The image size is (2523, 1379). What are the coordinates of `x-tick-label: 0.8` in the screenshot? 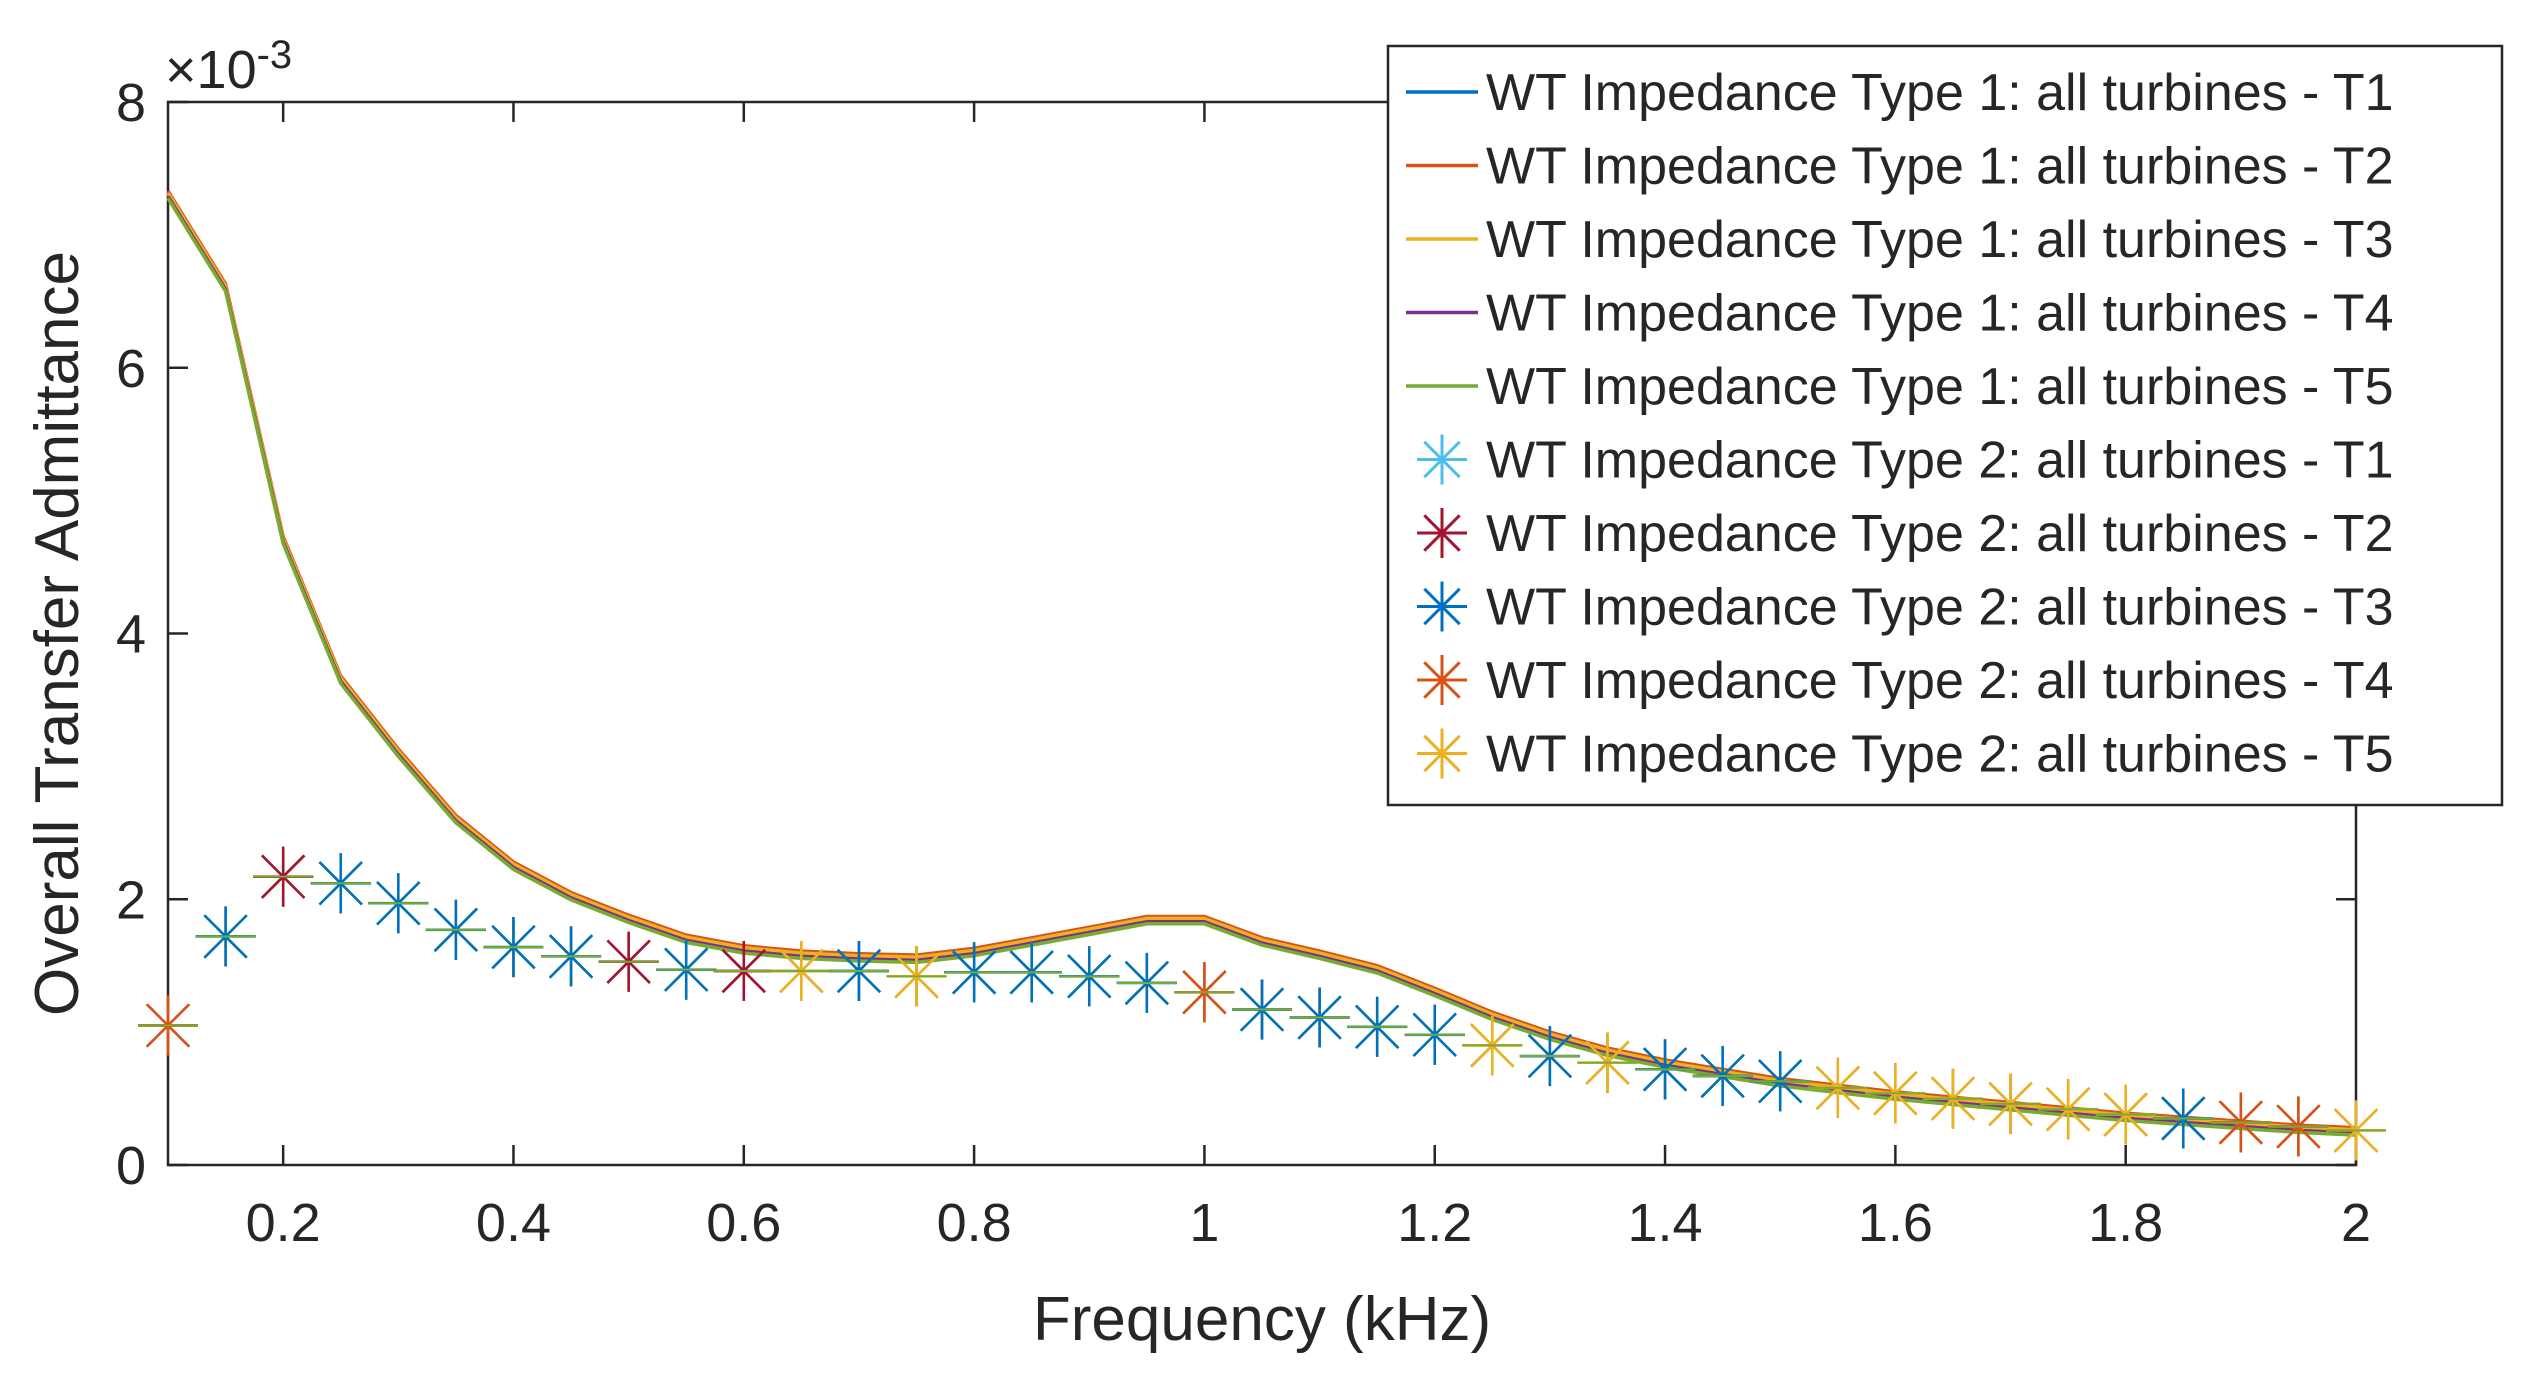 It's located at (974, 1223).